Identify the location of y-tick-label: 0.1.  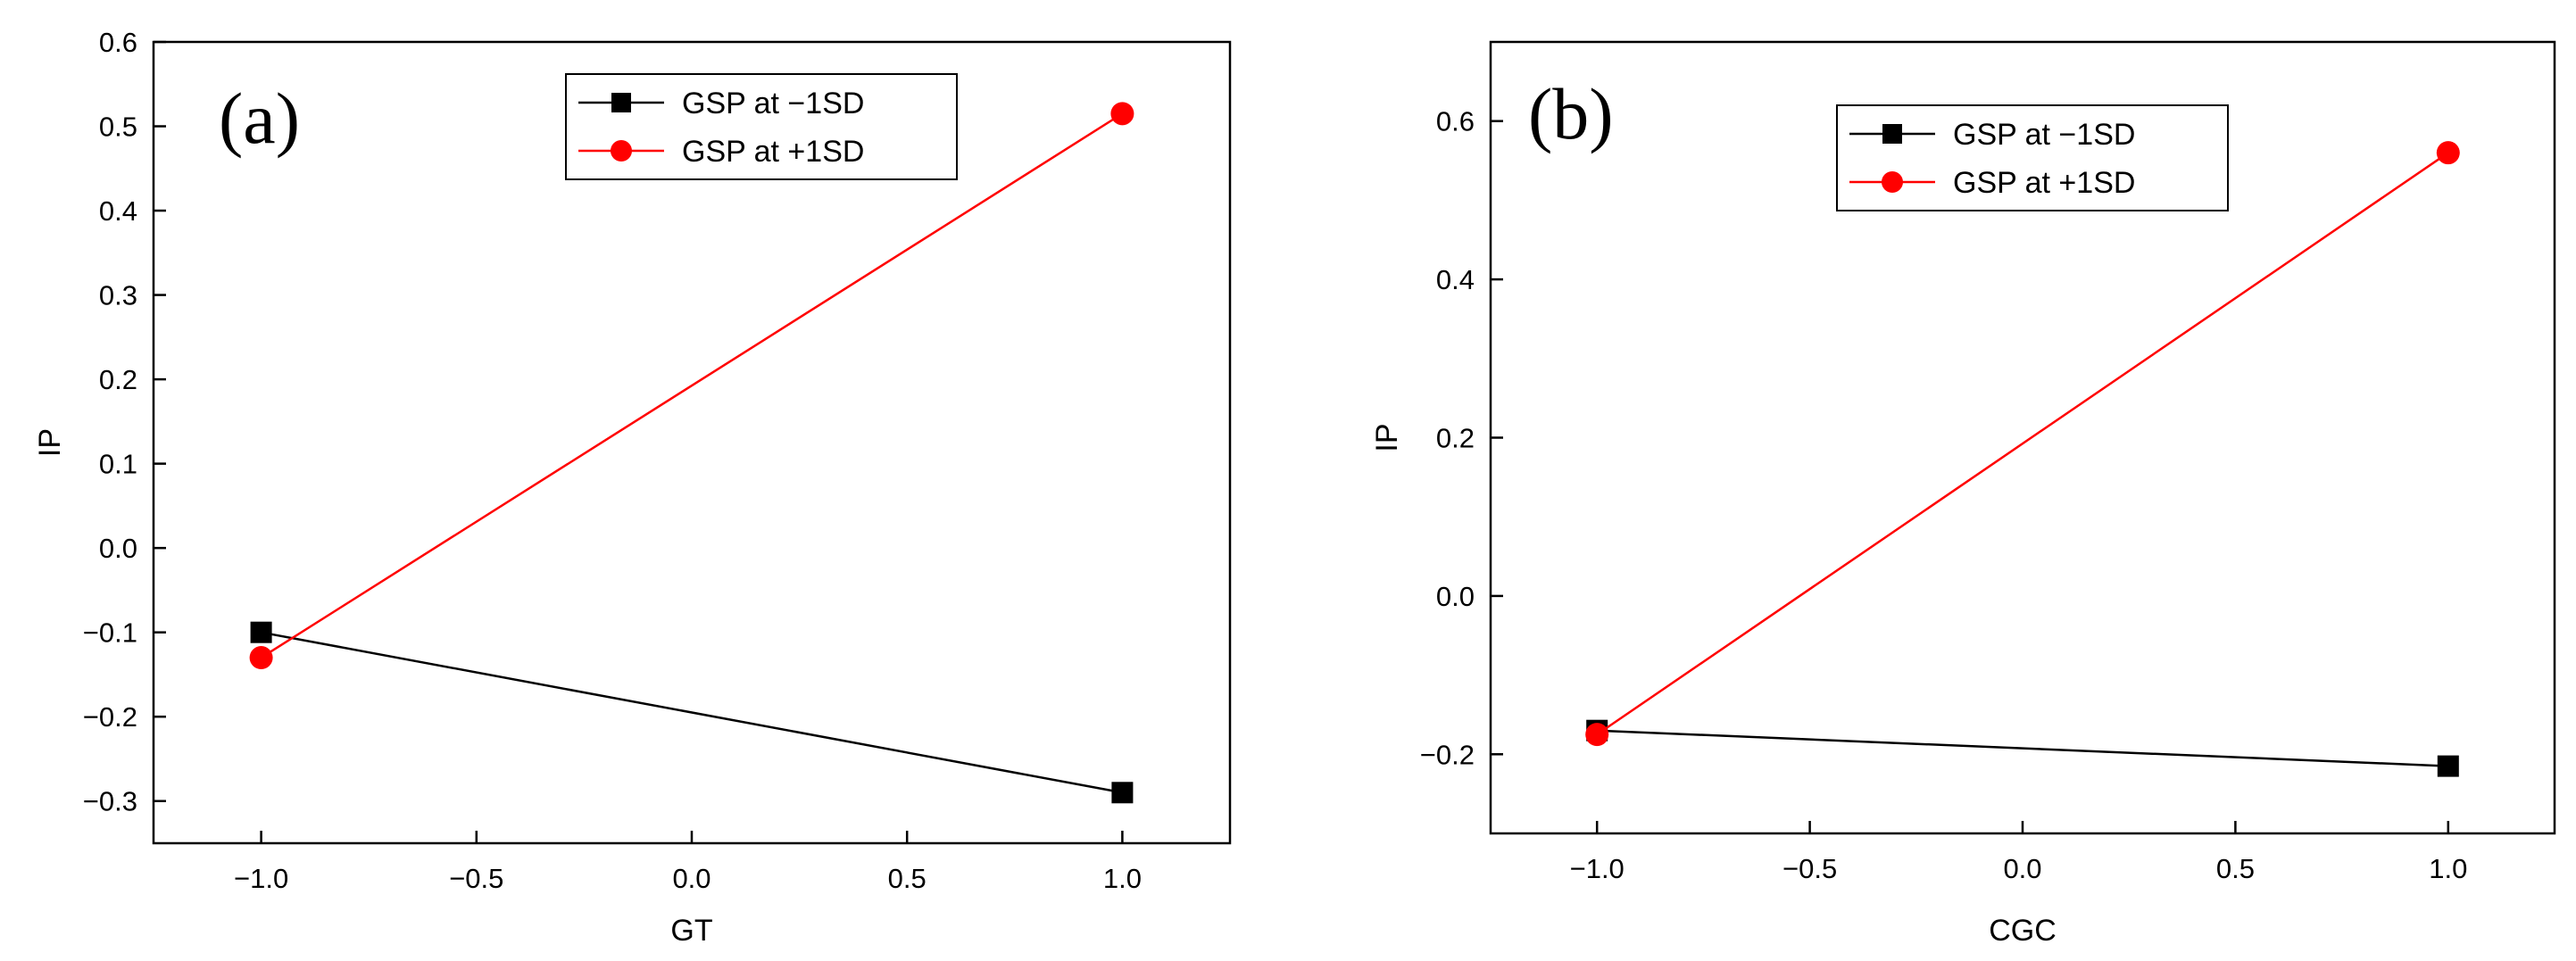
(118, 464).